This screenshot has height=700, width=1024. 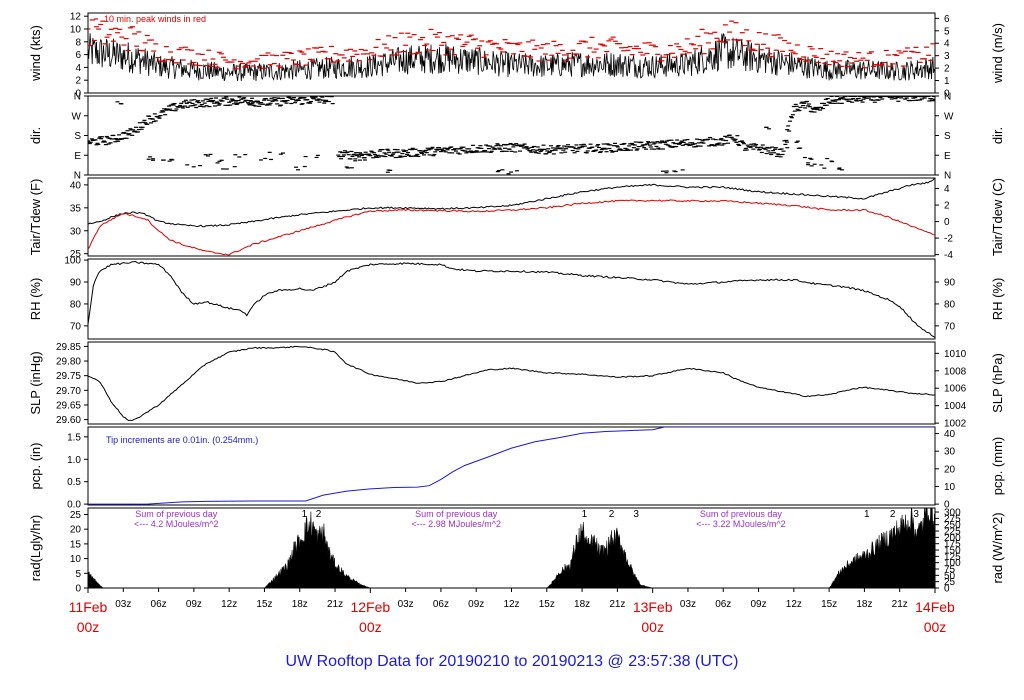 What do you see at coordinates (950, 283) in the screenshot?
I see `right-tick-label: 90` at bounding box center [950, 283].